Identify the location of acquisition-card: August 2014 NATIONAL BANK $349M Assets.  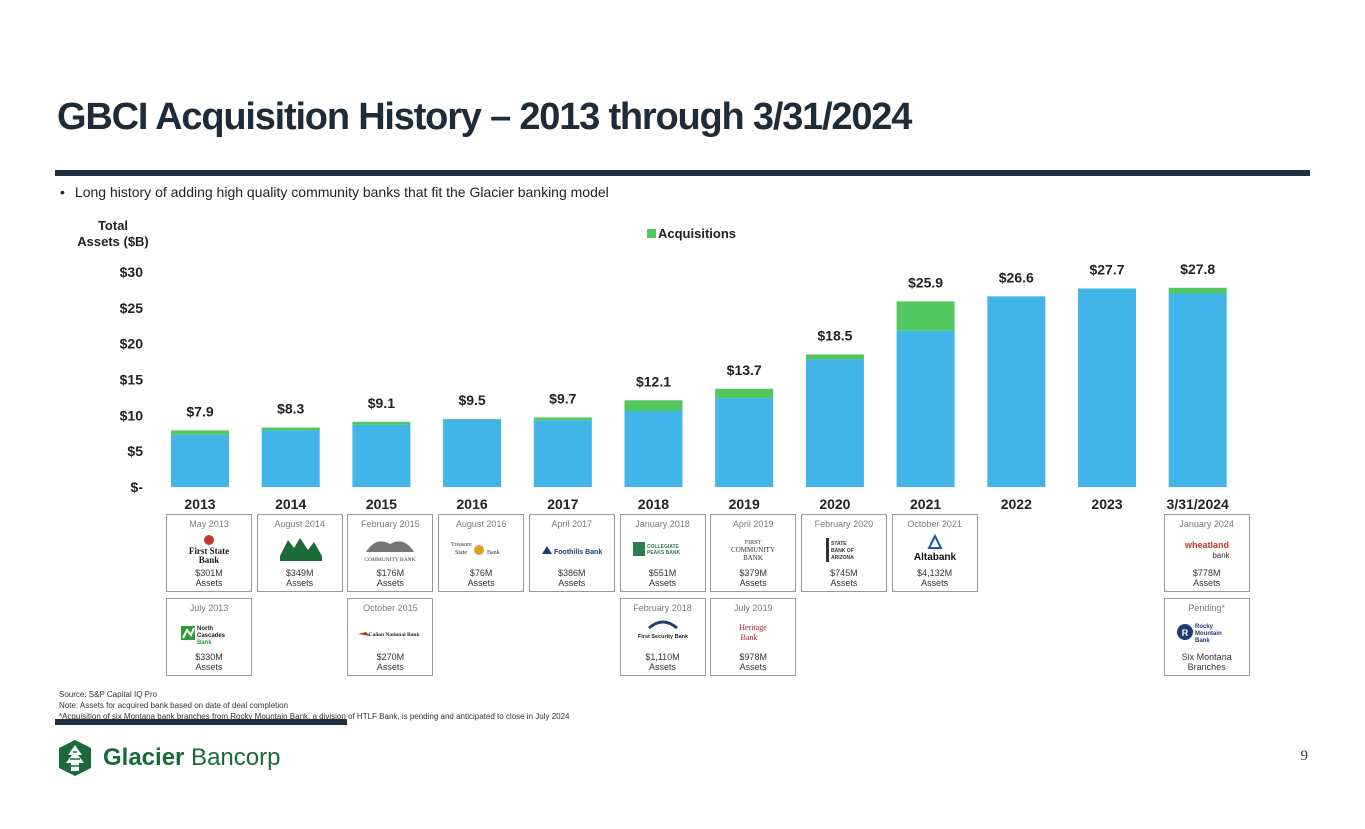
(299, 553).